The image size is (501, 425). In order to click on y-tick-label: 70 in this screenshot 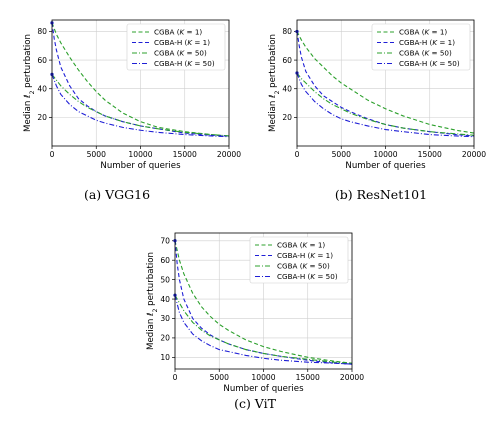, I will do `click(165, 240)`.